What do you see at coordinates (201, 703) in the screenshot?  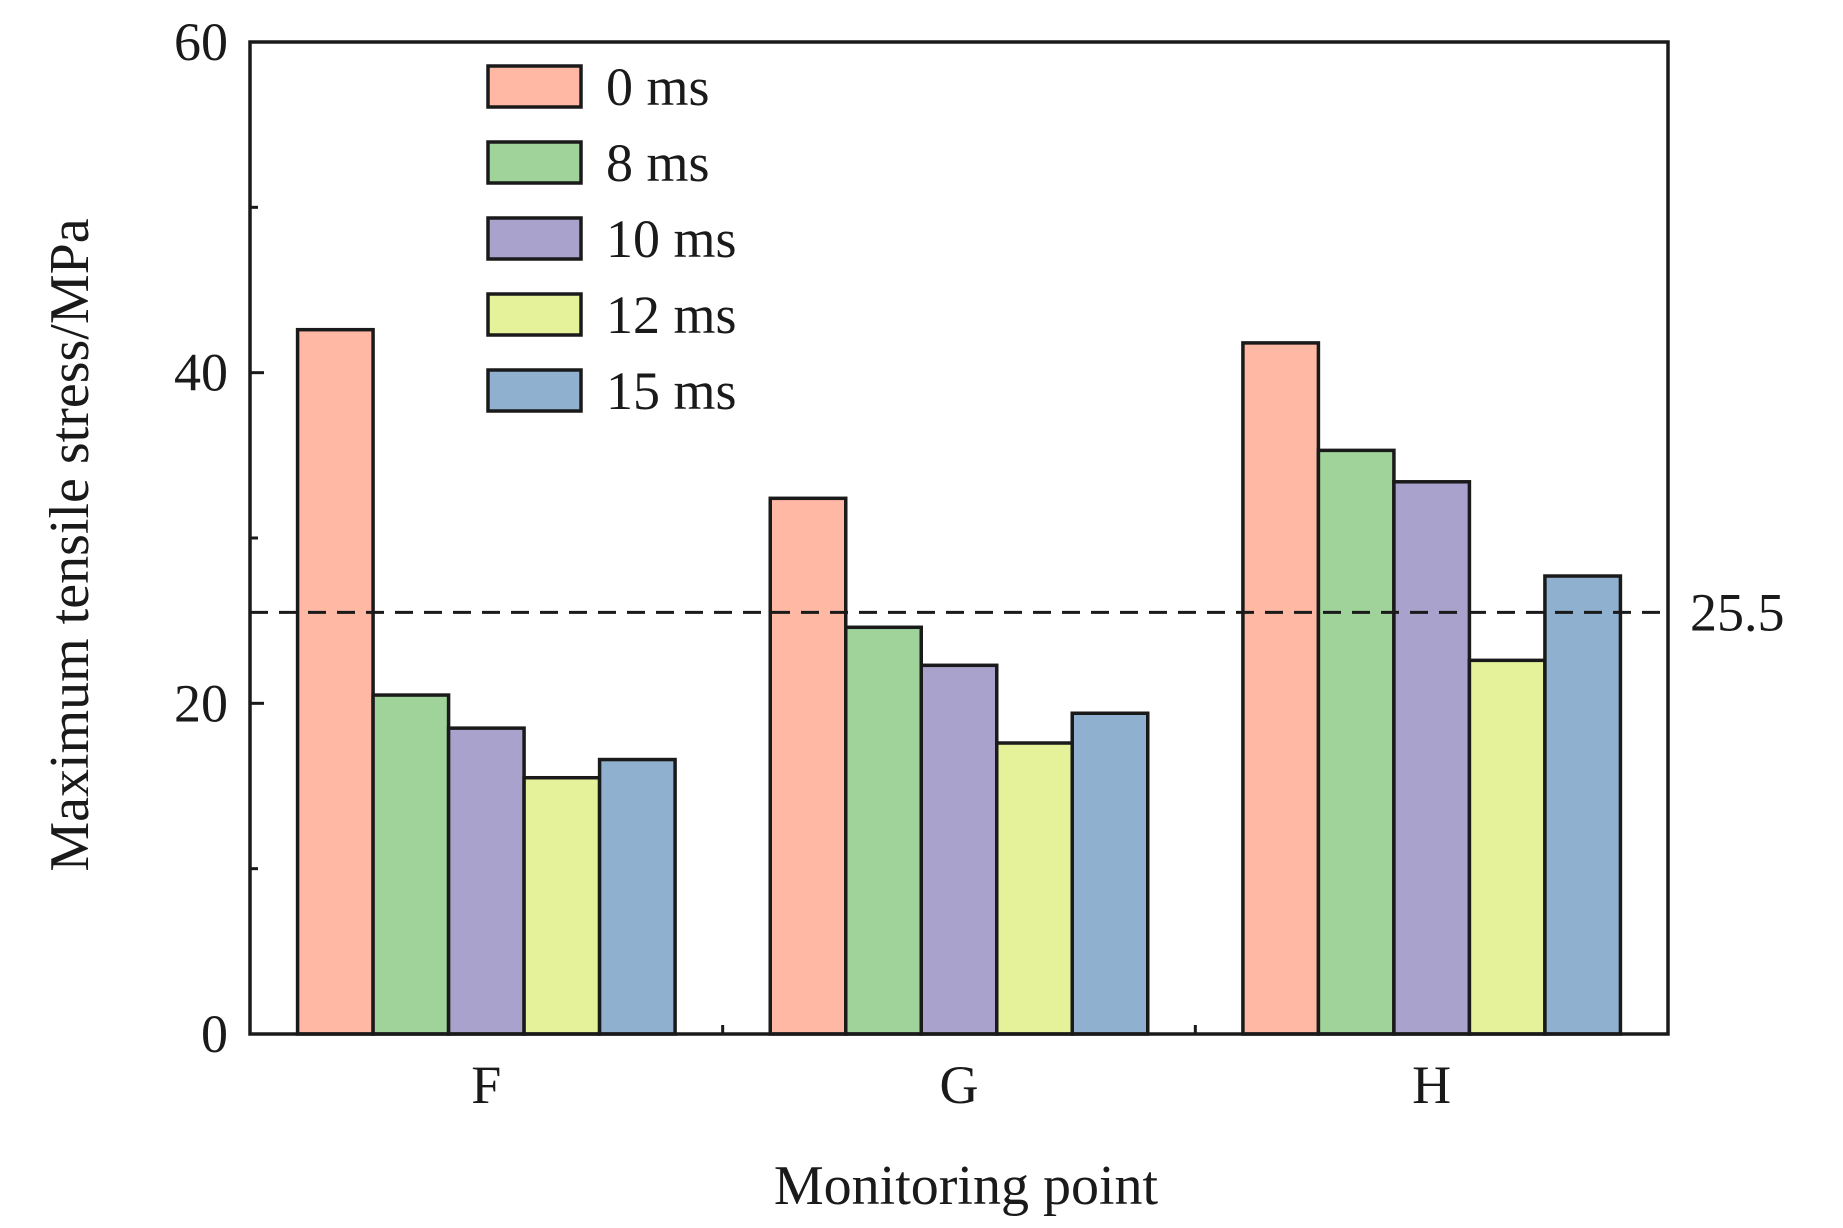 I see `y-tick-label: 20` at bounding box center [201, 703].